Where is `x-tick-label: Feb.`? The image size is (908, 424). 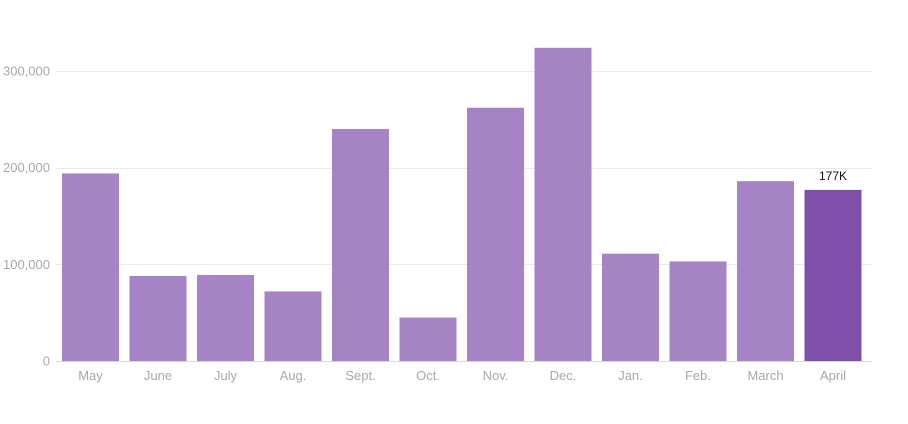 x-tick-label: Feb. is located at coordinates (698, 375).